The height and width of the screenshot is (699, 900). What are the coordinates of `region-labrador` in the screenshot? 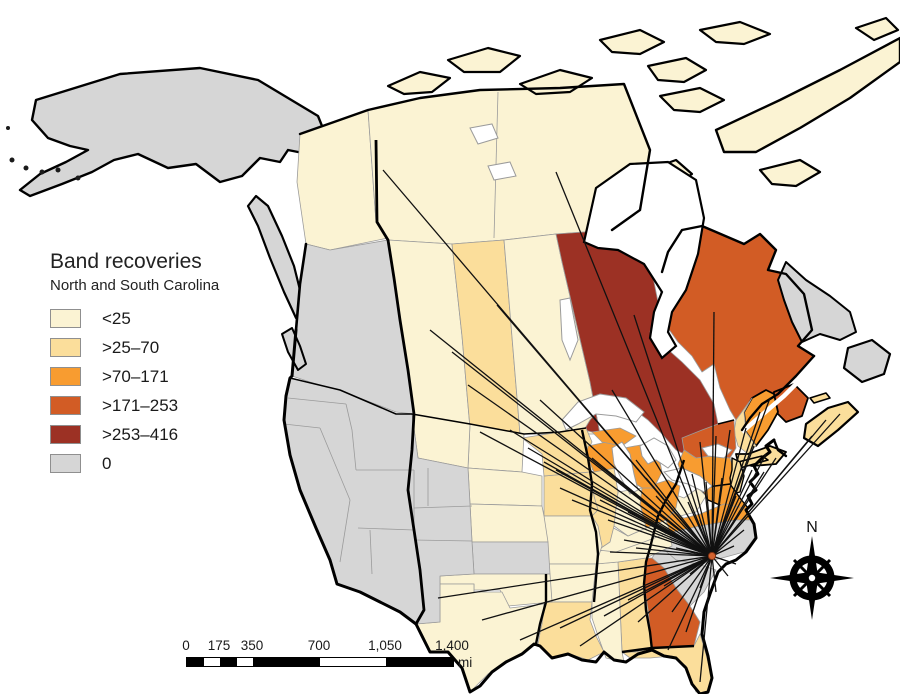 It's located at (817, 302).